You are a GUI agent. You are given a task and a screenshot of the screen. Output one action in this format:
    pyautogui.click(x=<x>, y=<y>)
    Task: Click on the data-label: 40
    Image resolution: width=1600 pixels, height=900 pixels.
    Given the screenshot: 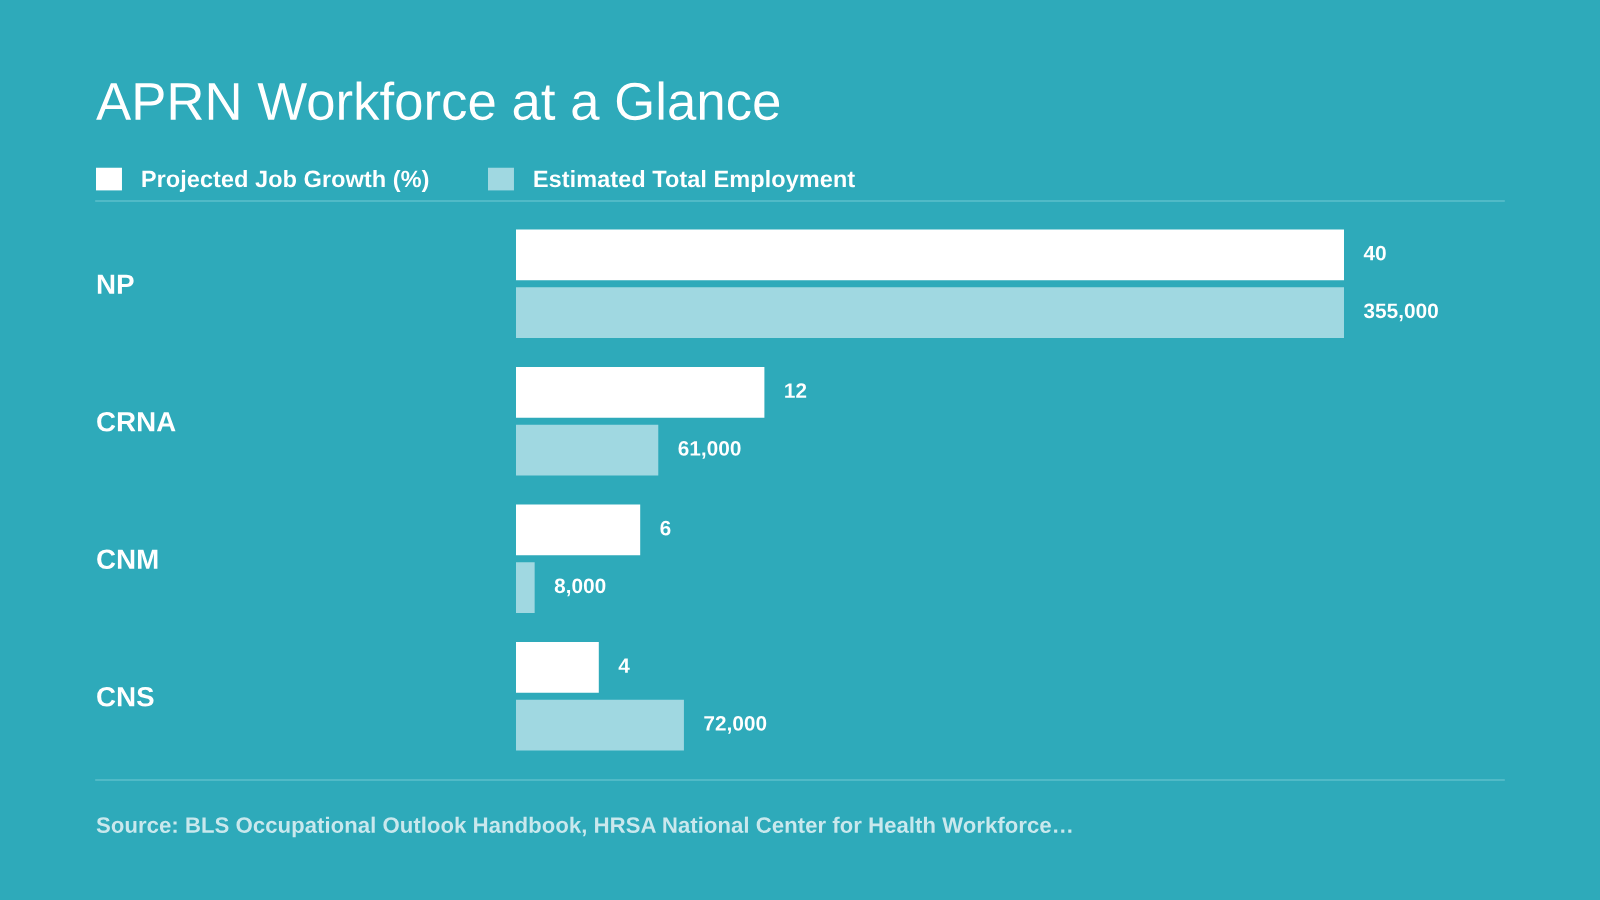 What is the action you would take?
    pyautogui.click(x=1374, y=253)
    